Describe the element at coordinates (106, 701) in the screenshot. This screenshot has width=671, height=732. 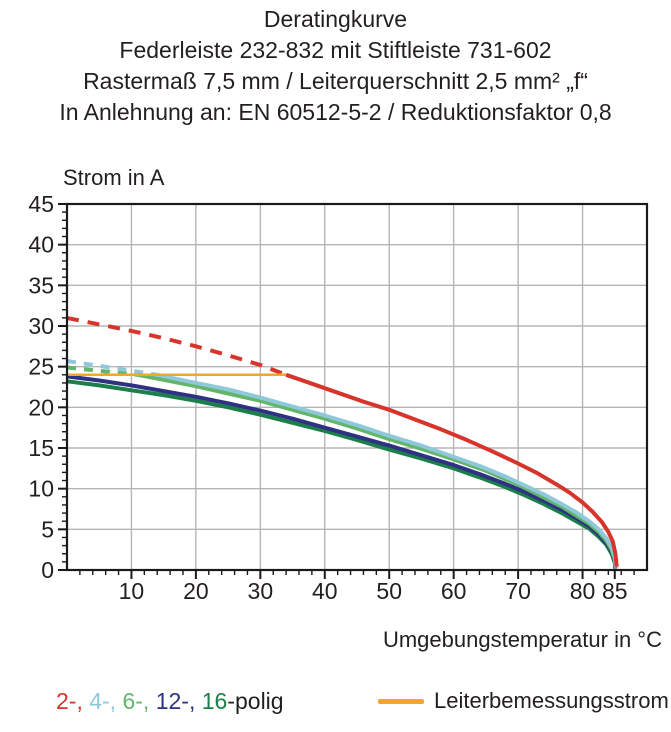
I see `legend-pole-label: 4-,` at that location.